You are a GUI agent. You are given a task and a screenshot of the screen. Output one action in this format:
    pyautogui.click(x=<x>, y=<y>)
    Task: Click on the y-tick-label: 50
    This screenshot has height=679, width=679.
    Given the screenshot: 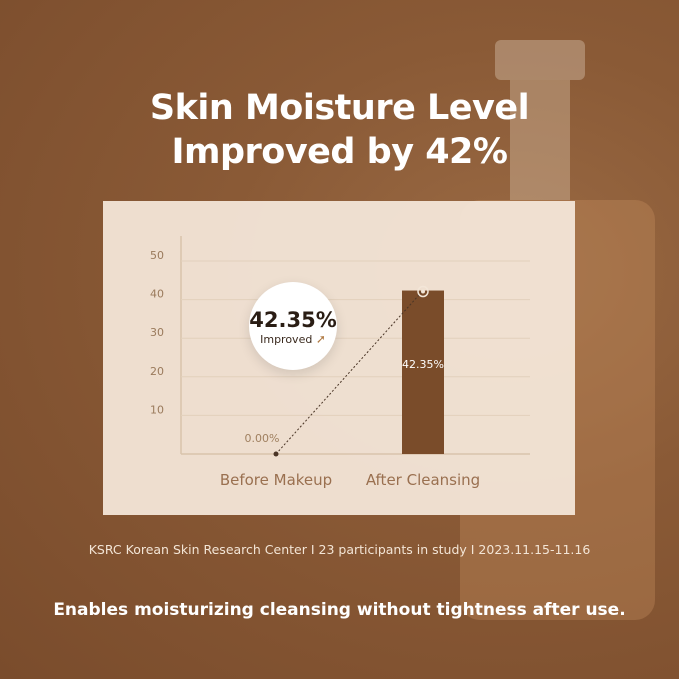 What is the action you would take?
    pyautogui.click(x=157, y=255)
    